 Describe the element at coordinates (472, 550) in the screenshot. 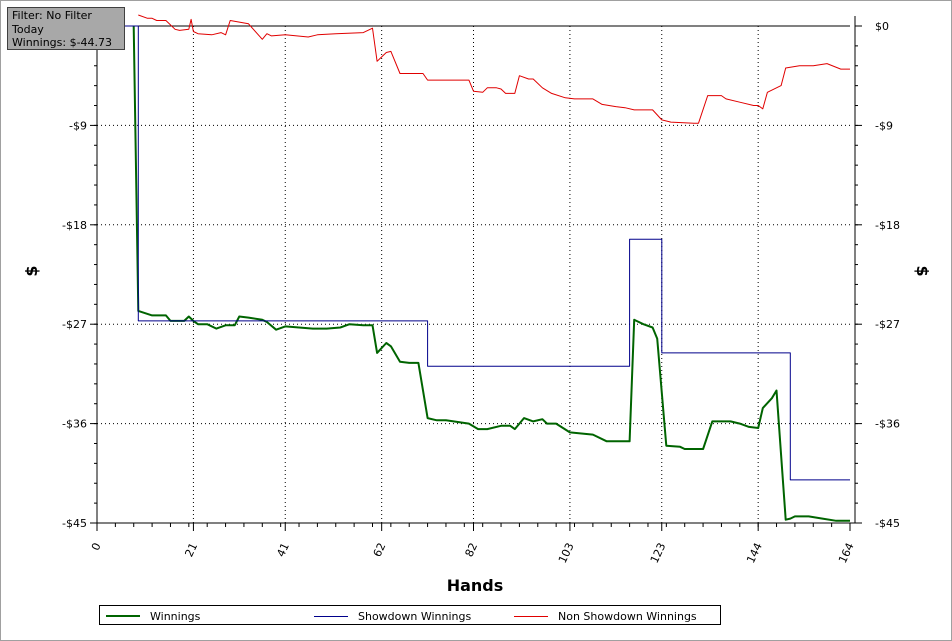

I see `x-tick-label: 82` at that location.